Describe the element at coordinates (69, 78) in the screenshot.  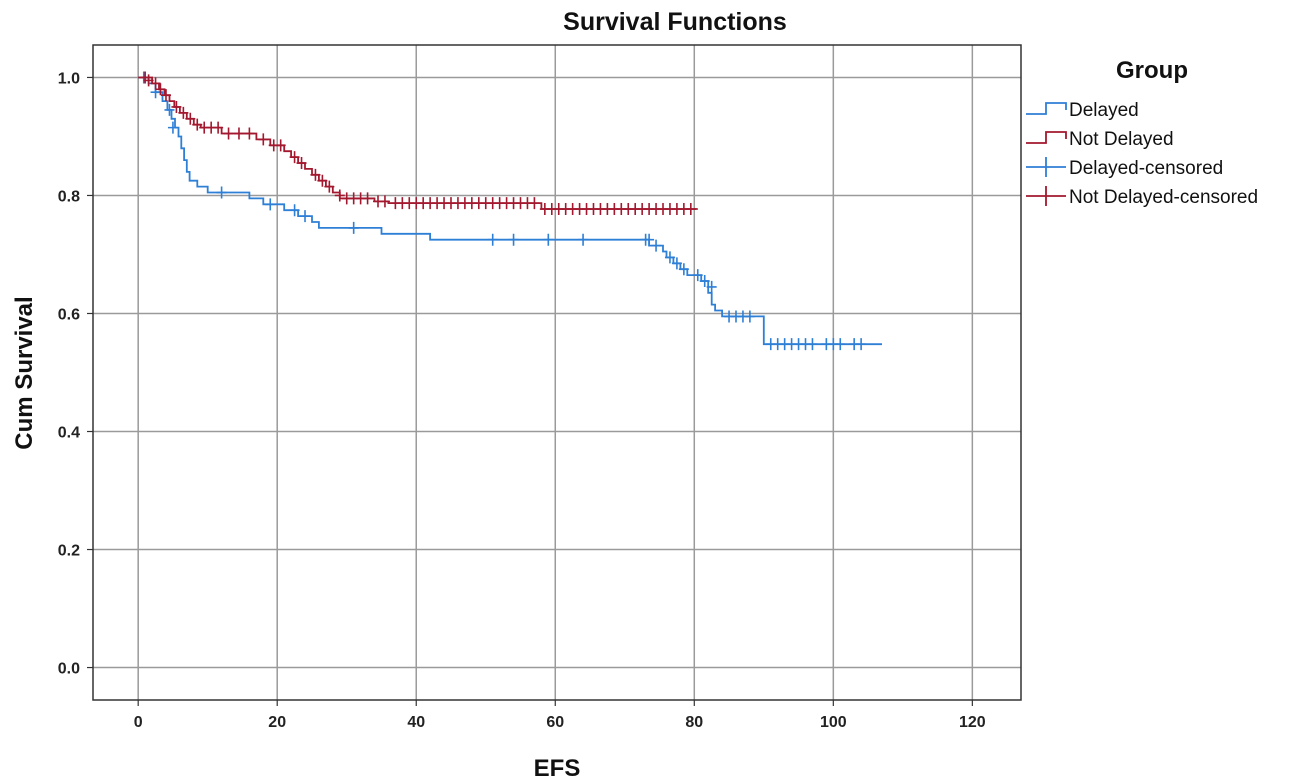
I see `y-tick-label: 1.0` at that location.